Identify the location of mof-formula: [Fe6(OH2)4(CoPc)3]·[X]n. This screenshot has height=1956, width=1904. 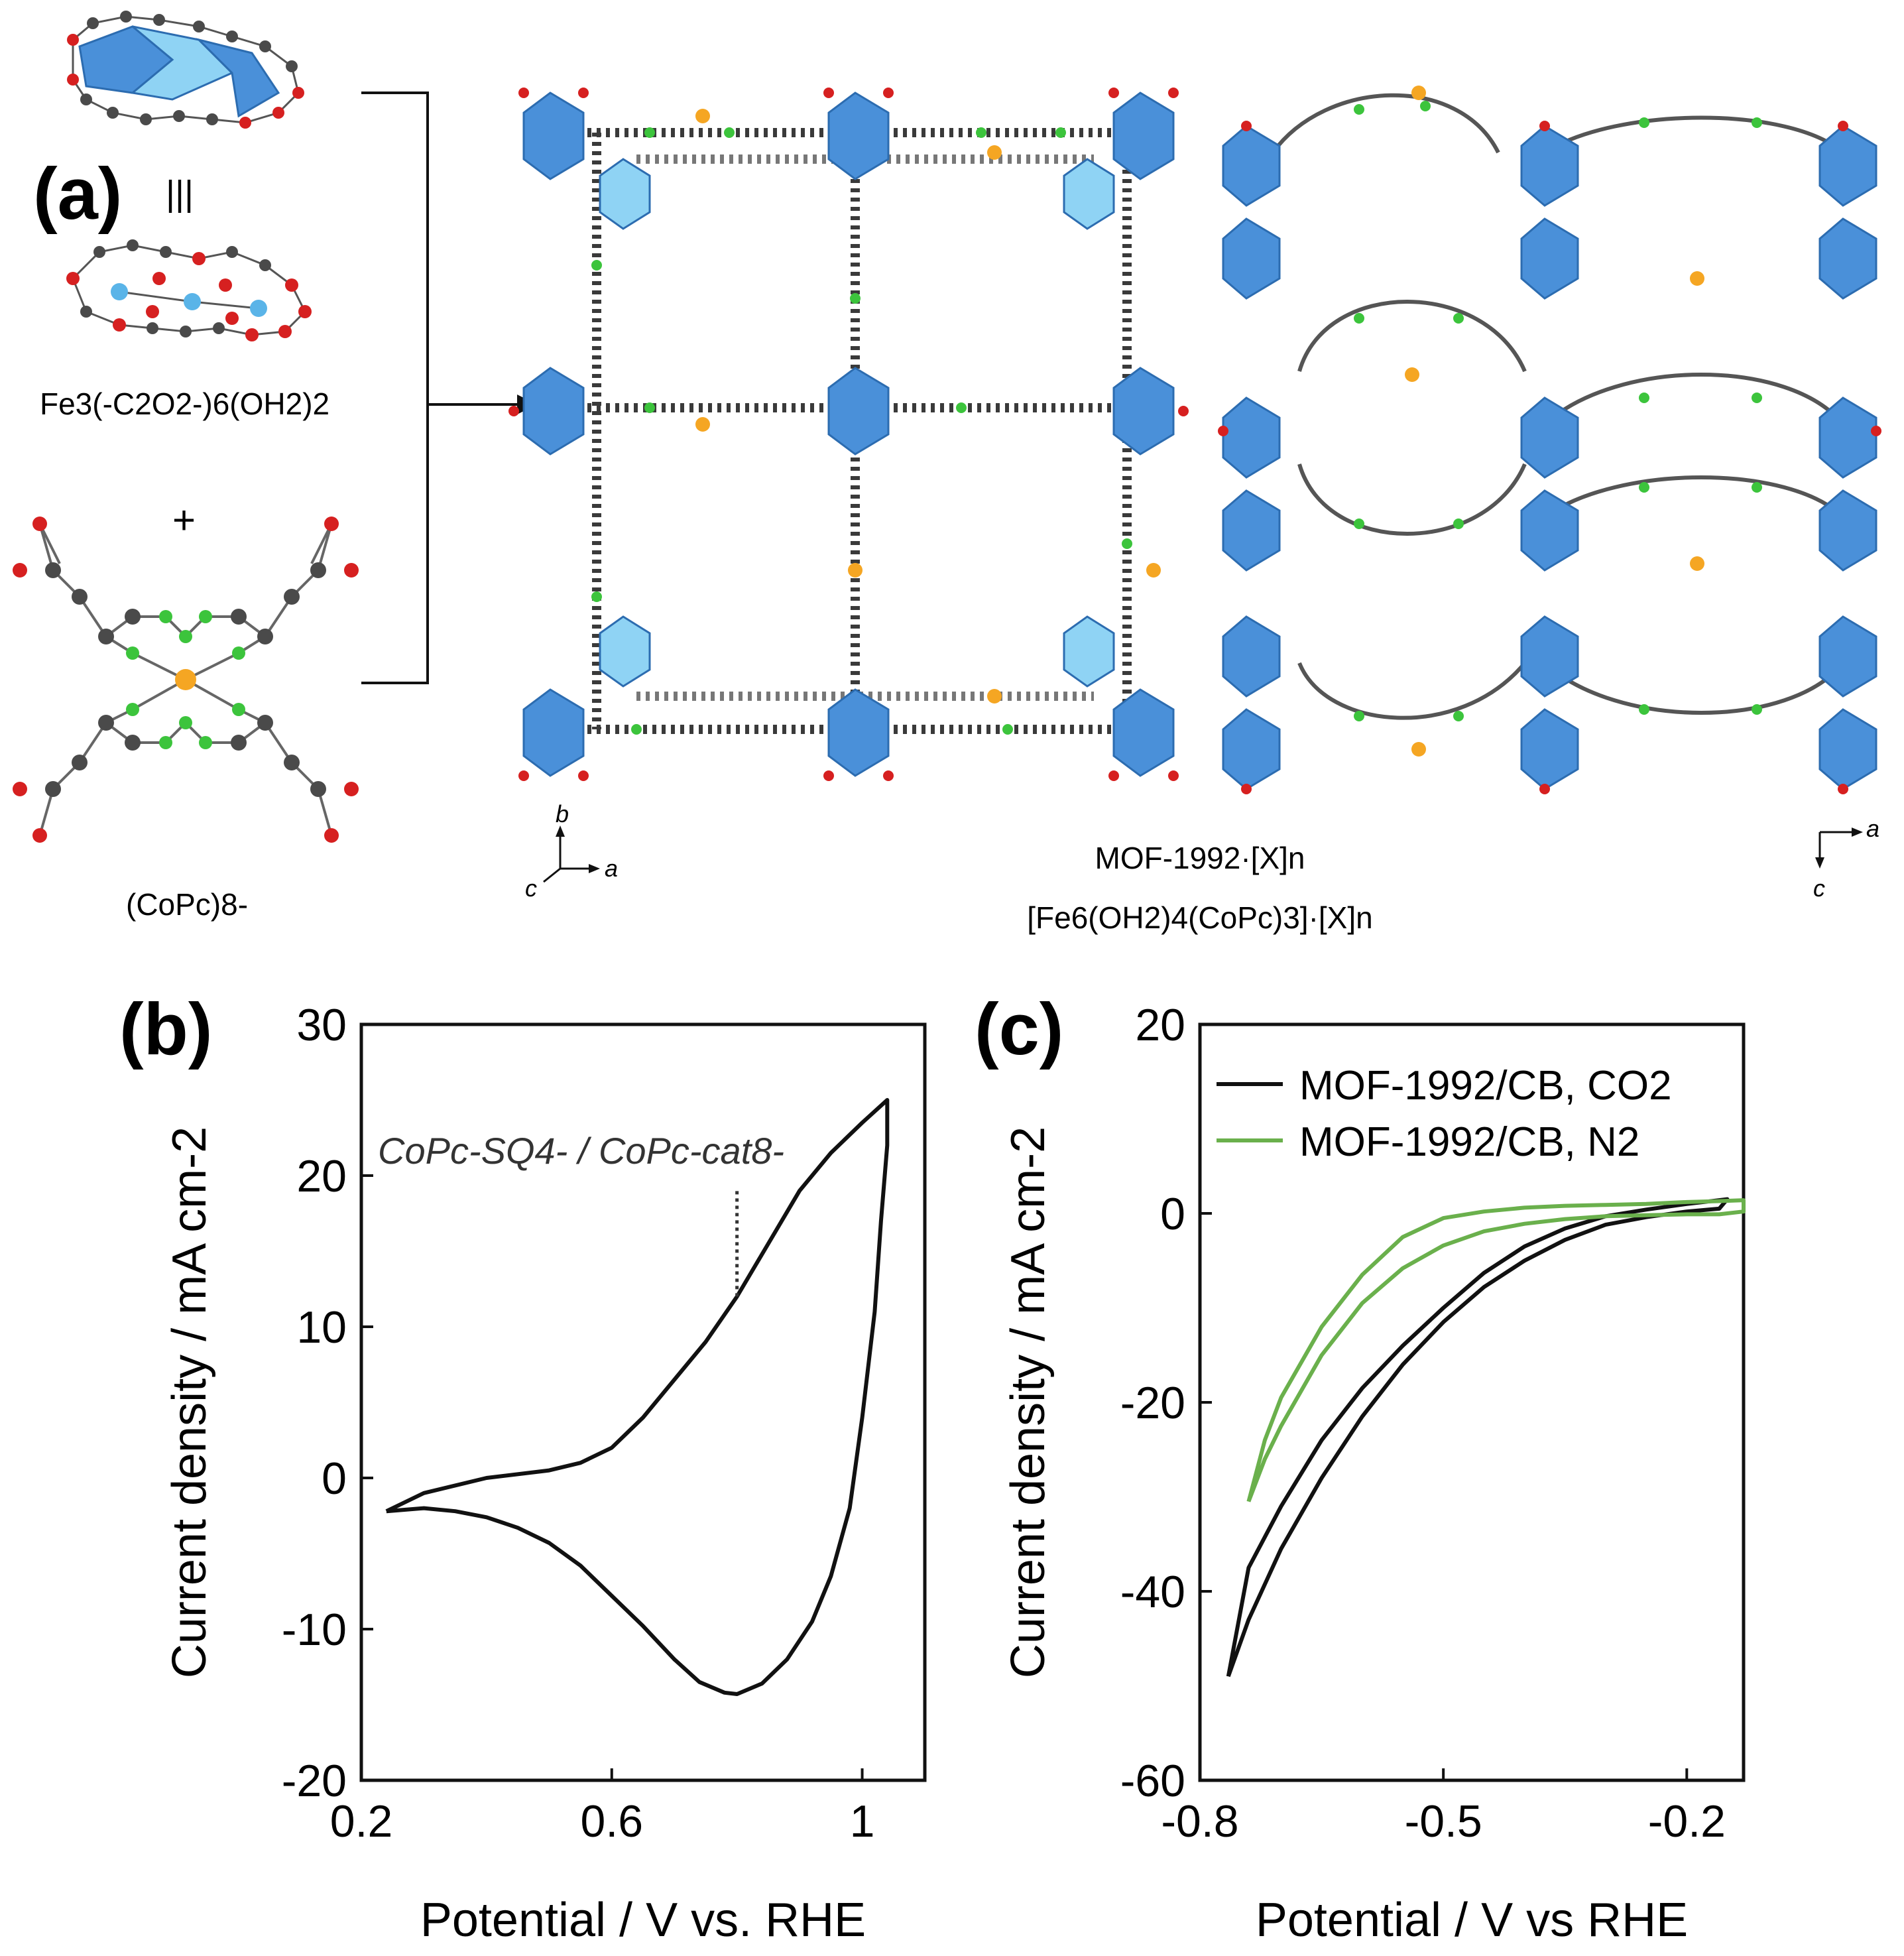
(1199, 917).